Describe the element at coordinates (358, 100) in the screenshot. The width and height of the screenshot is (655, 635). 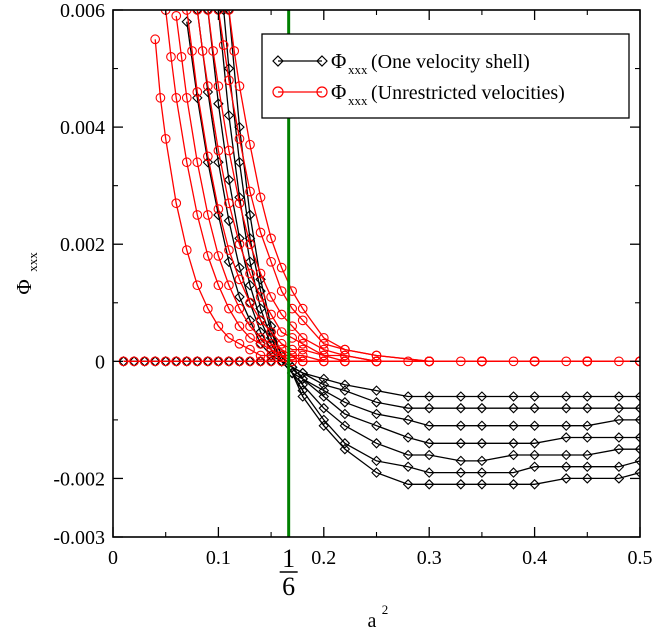
I see `legend-subscript-1: xxx` at that location.